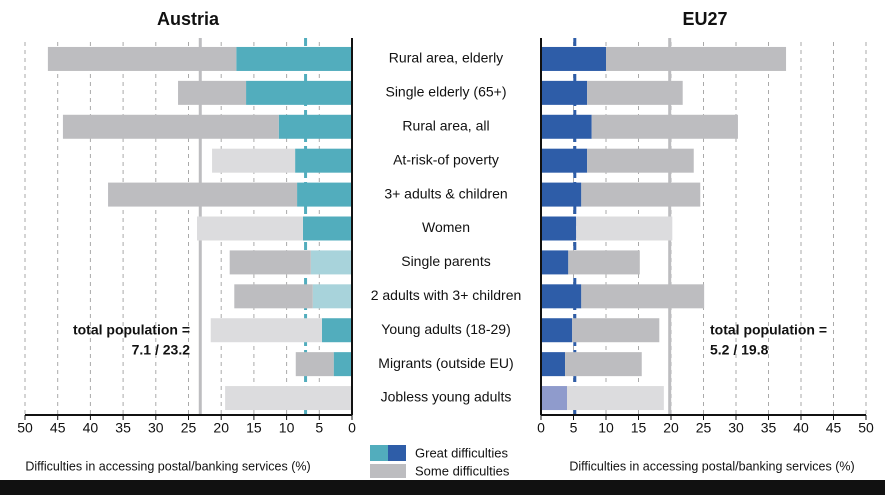 The width and height of the screenshot is (885, 495). Describe the element at coordinates (446, 159) in the screenshot. I see `category-label: At-risk-of poverty` at that location.